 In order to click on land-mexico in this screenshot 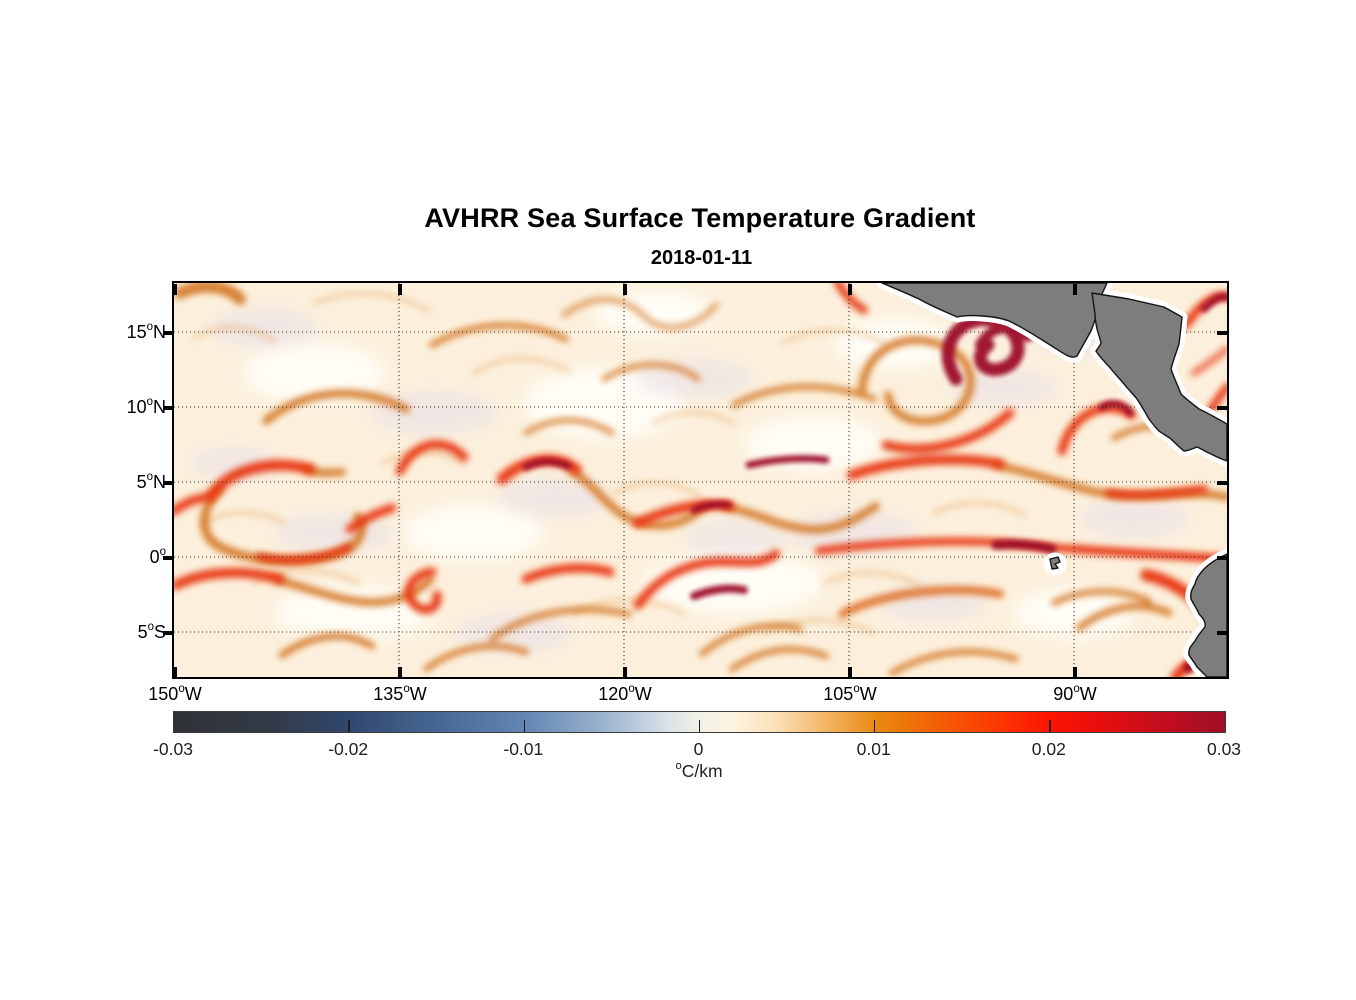, I will do `click(994, 320)`.